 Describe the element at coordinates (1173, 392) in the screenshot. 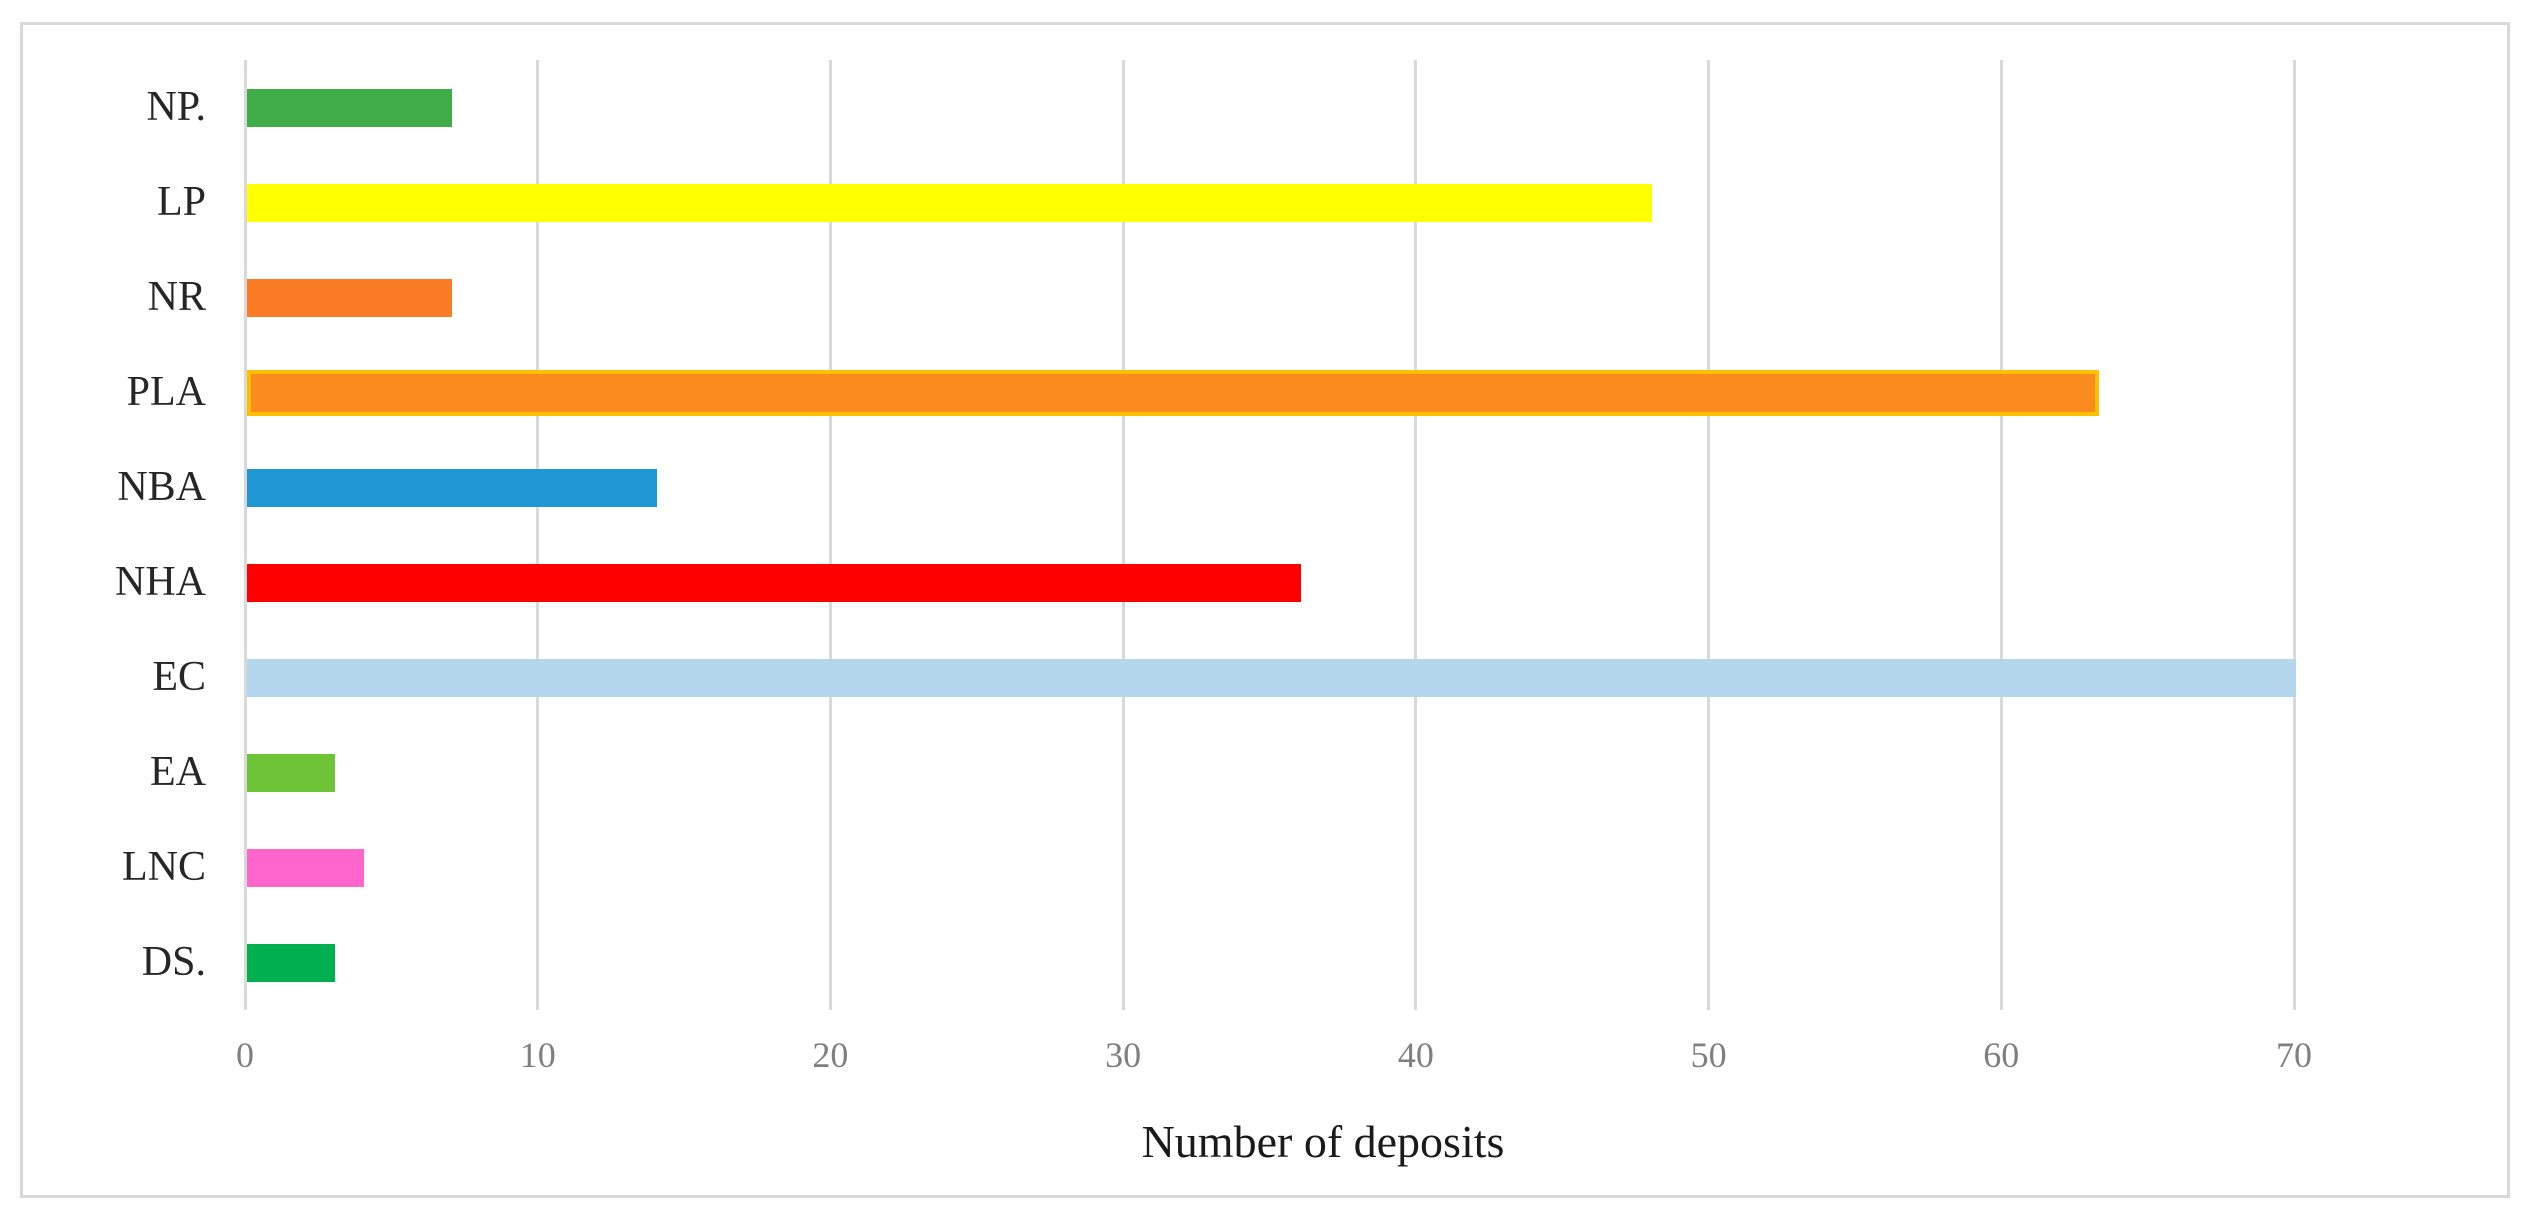

I see `bar-pla` at that location.